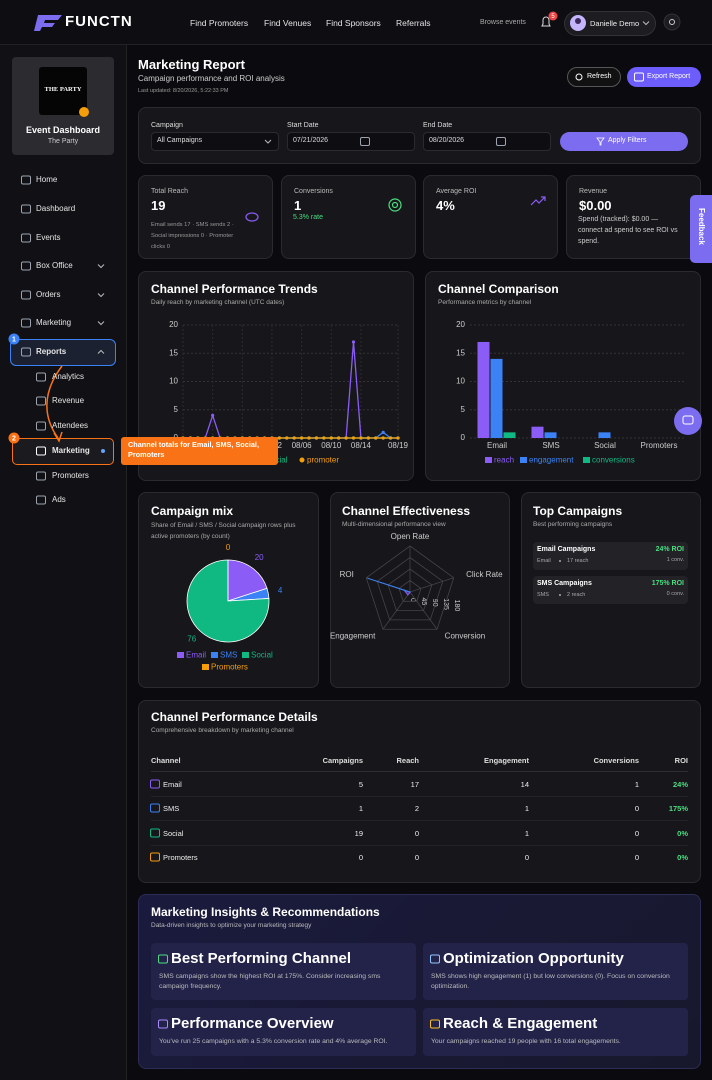 The image size is (712, 1080). I want to click on stat-label: Conversions, so click(313, 191).